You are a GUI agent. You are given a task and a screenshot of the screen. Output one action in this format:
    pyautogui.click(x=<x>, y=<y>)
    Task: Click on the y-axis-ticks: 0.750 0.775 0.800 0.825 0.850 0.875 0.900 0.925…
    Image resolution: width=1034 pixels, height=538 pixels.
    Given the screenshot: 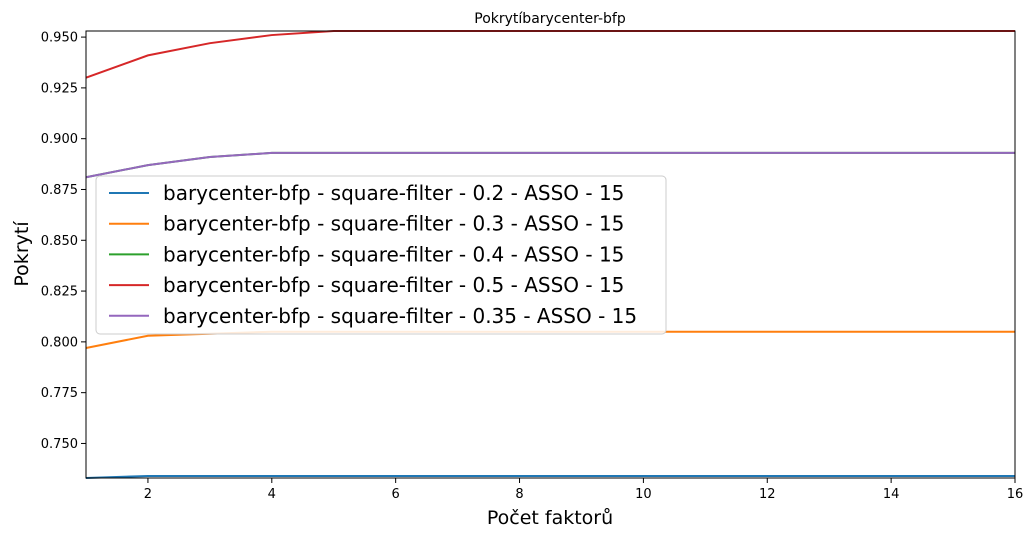 What is the action you would take?
    pyautogui.click(x=63, y=241)
    